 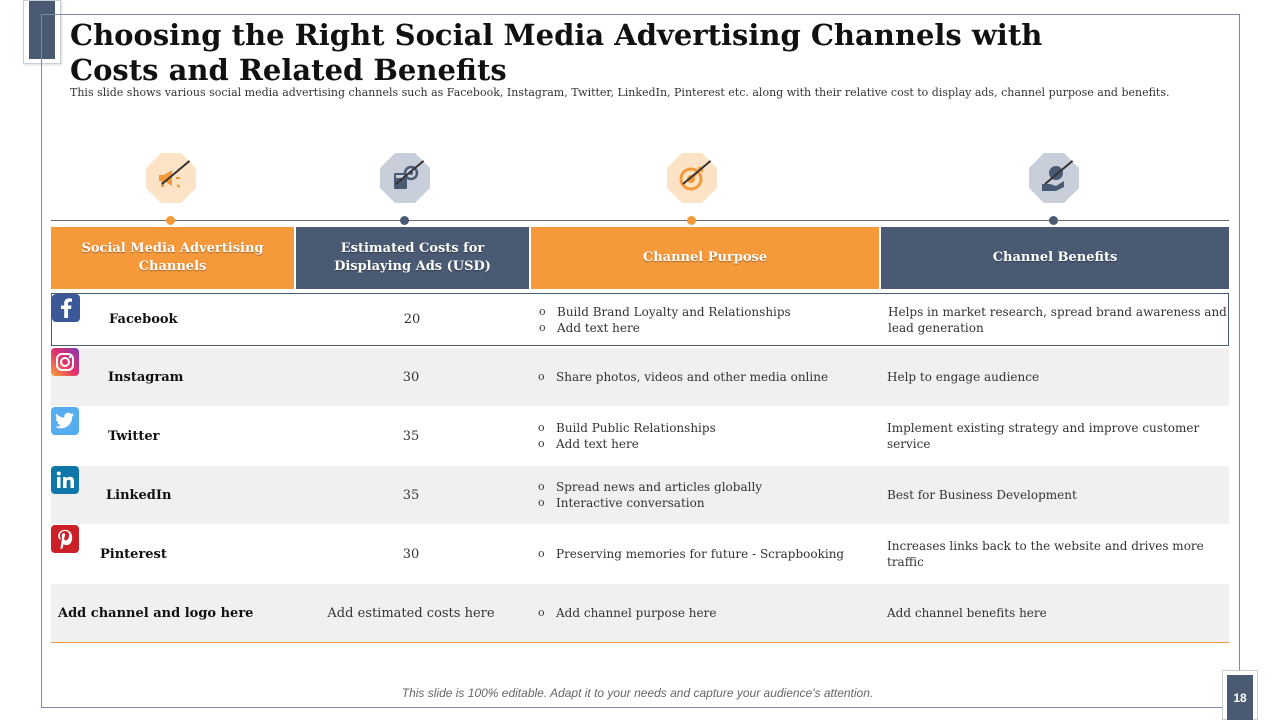 I want to click on header-benefits: Channel Benefits, so click(x=1055, y=258).